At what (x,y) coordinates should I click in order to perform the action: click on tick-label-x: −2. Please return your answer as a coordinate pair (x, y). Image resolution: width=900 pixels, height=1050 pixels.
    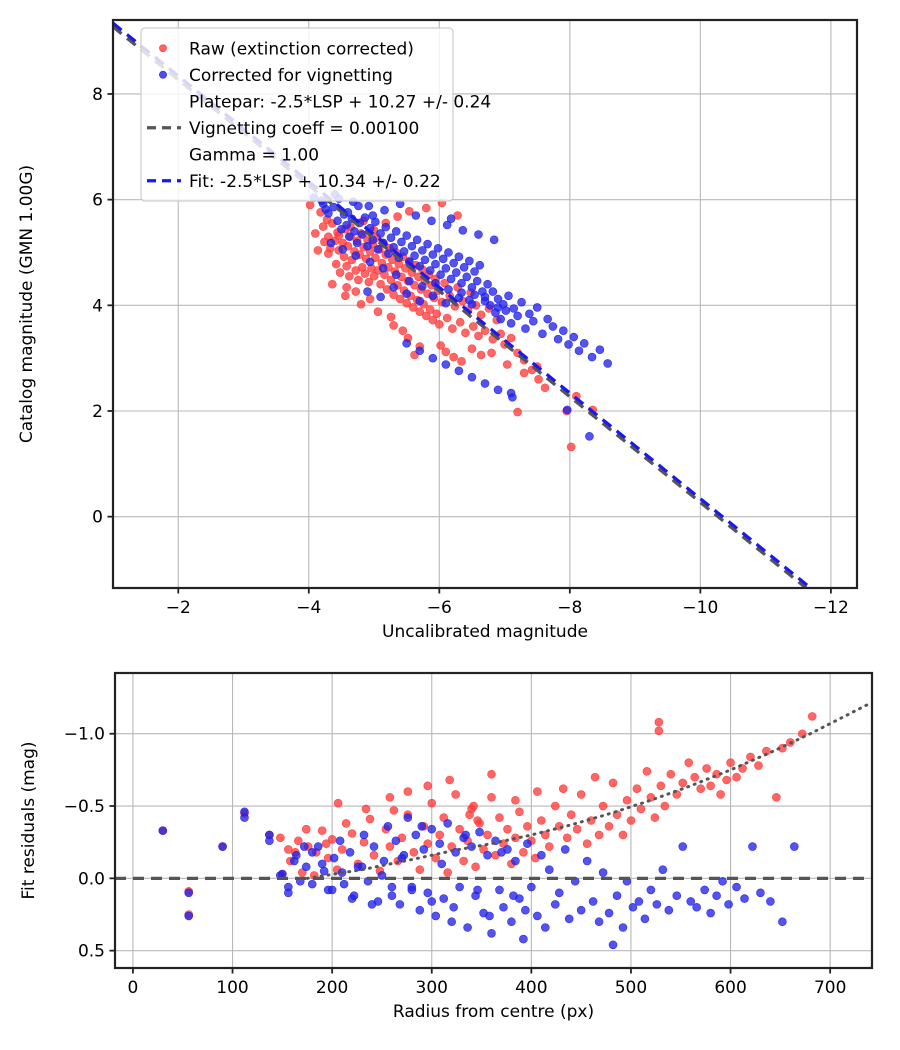
    Looking at the image, I should click on (178, 608).